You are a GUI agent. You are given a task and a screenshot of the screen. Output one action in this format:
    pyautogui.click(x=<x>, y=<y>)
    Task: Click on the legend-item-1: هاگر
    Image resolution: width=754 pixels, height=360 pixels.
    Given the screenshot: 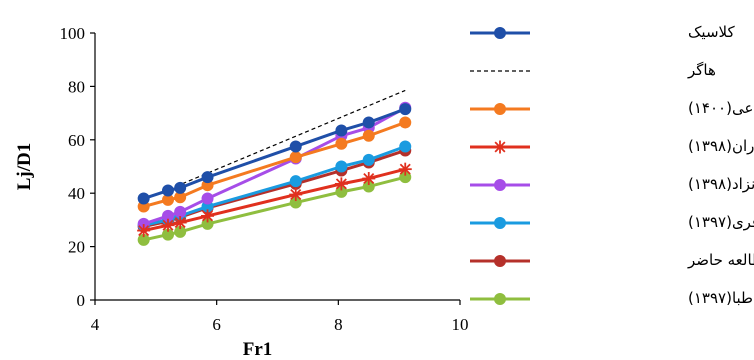 What is the action you would take?
    pyautogui.click(x=593, y=70)
    